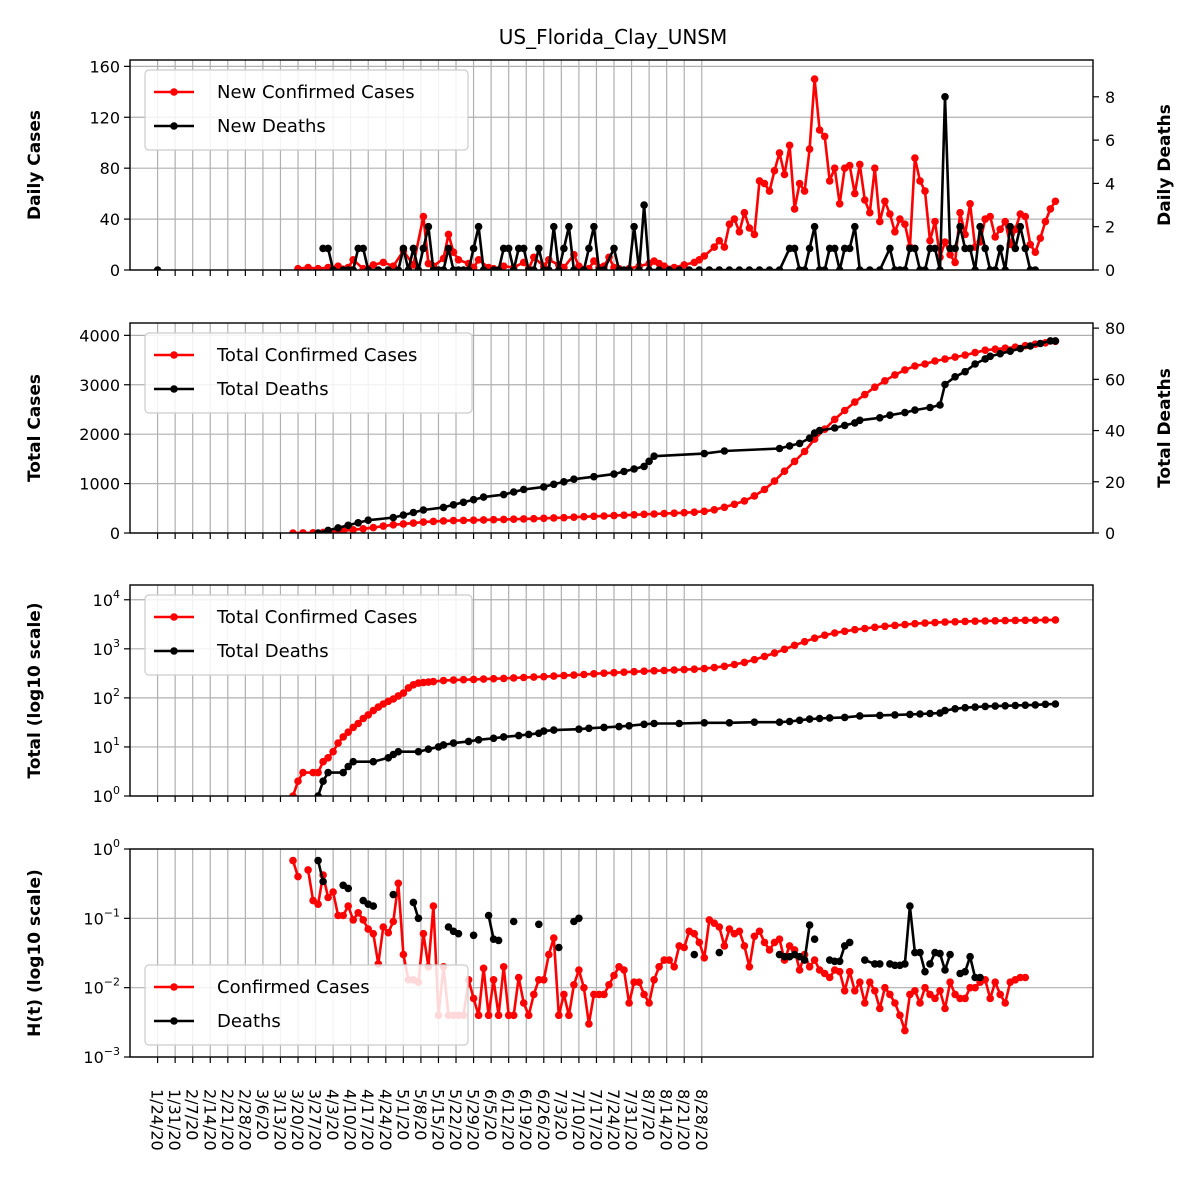  Describe the element at coordinates (631, 1120) in the screenshot. I see `x-tick-label: 7/31/20` at that location.